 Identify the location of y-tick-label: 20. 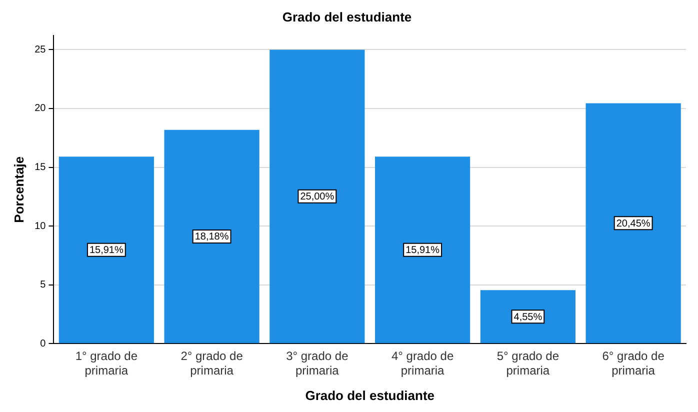
(40, 108).